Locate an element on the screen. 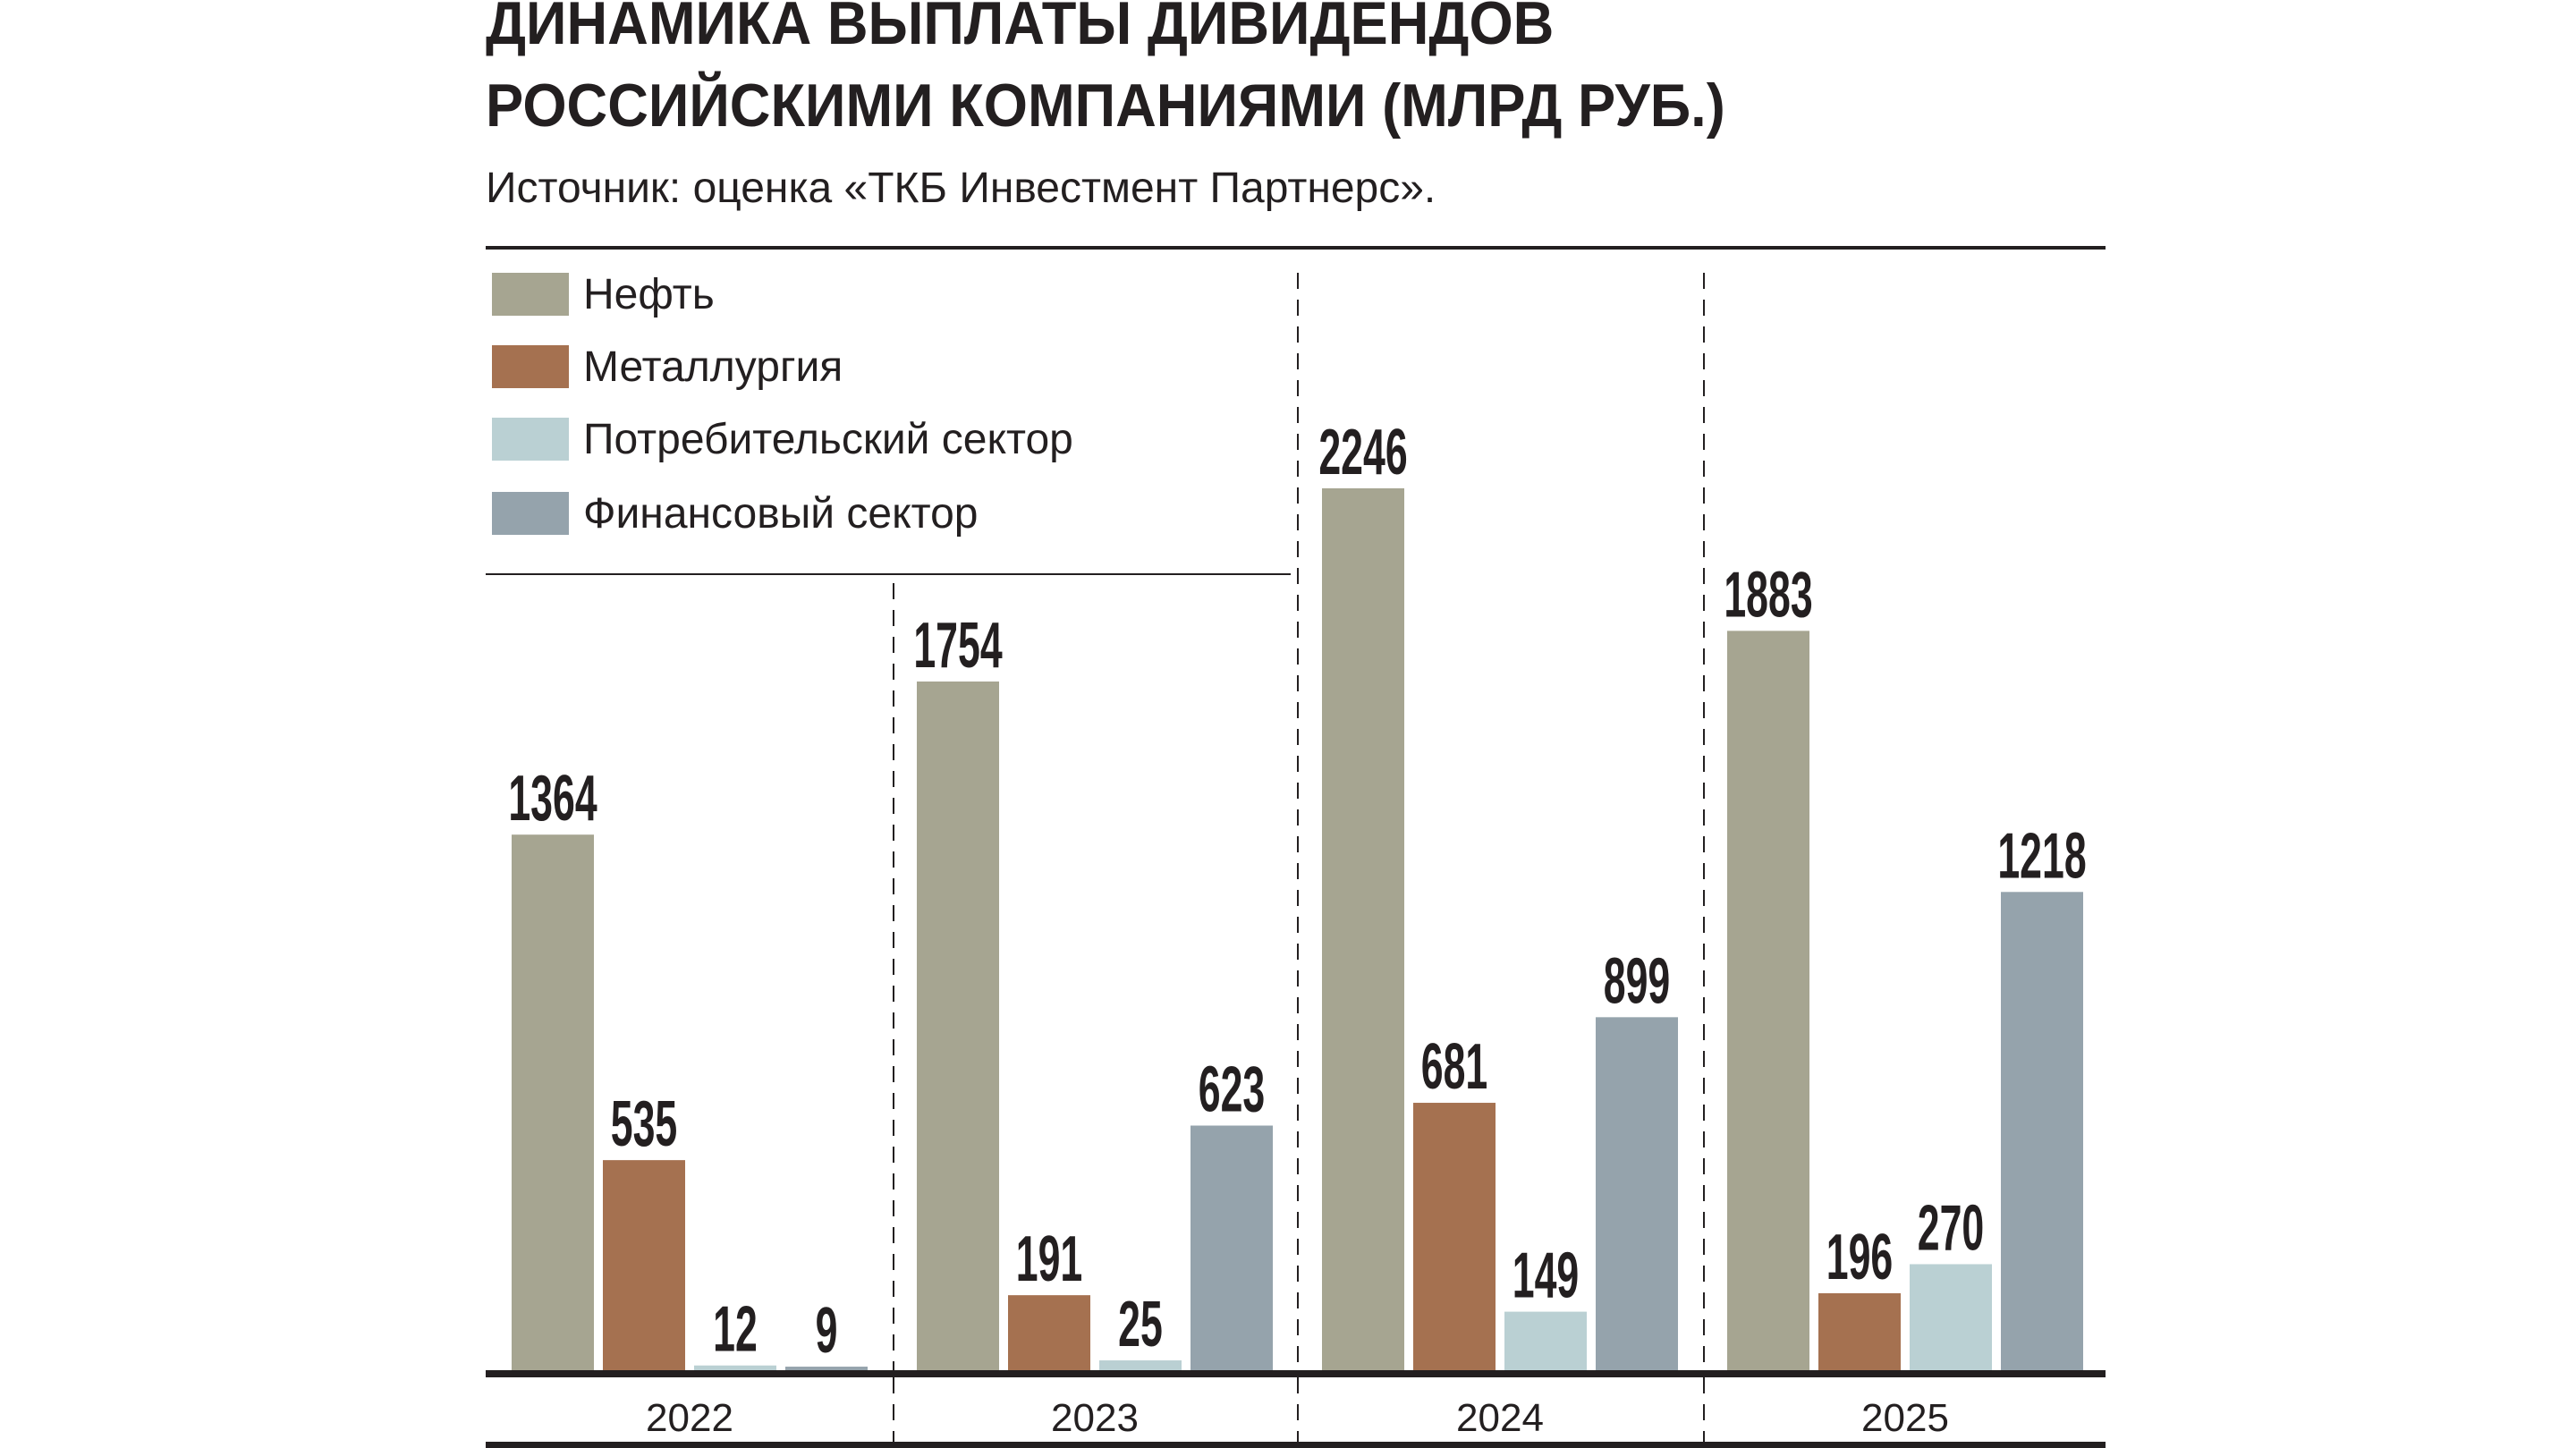 The image size is (2576, 1448). data-label: 25 is located at coordinates (1140, 1324).